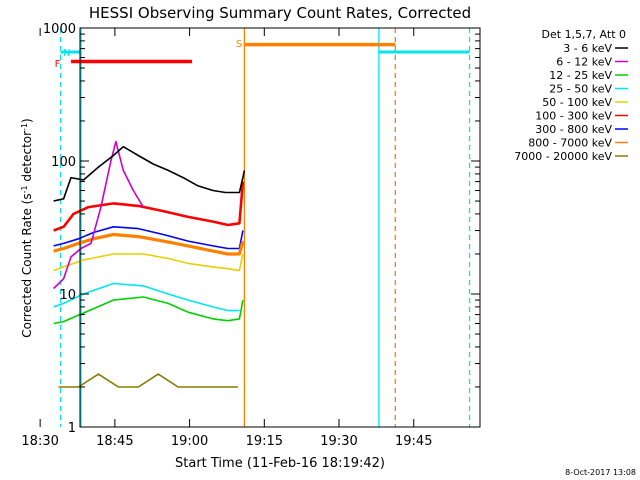 The width and height of the screenshot is (640, 480). Describe the element at coordinates (570, 143) in the screenshot. I see `legend-label: 800 - 7000 keV` at that location.